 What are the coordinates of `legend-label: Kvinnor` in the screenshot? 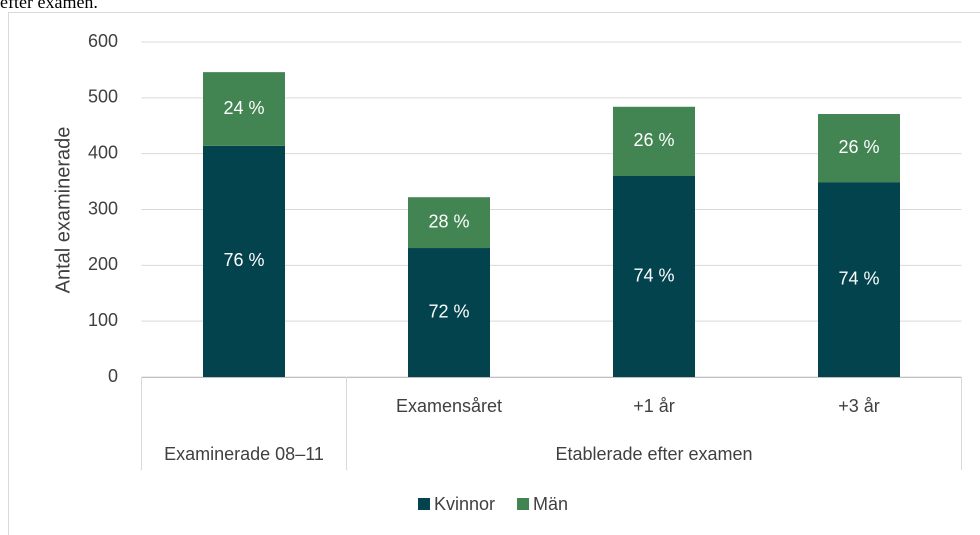 It's located at (464, 504).